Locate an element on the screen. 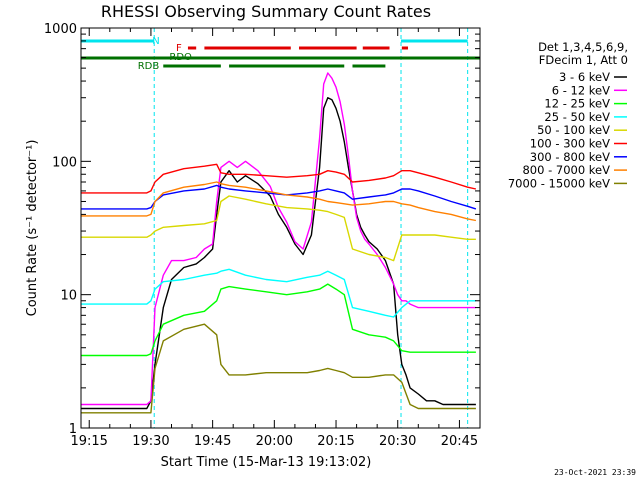 This screenshot has height=480, width=640. x-tick-label: 20:15 is located at coordinates (335, 441).